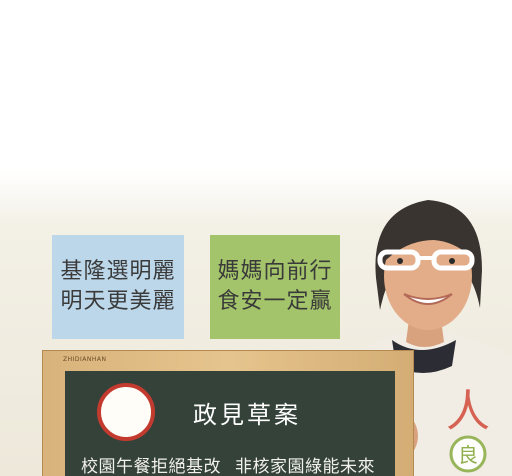  I want to click on slogan-lunch: 校園午餐拒絕基改, so click(151, 466).